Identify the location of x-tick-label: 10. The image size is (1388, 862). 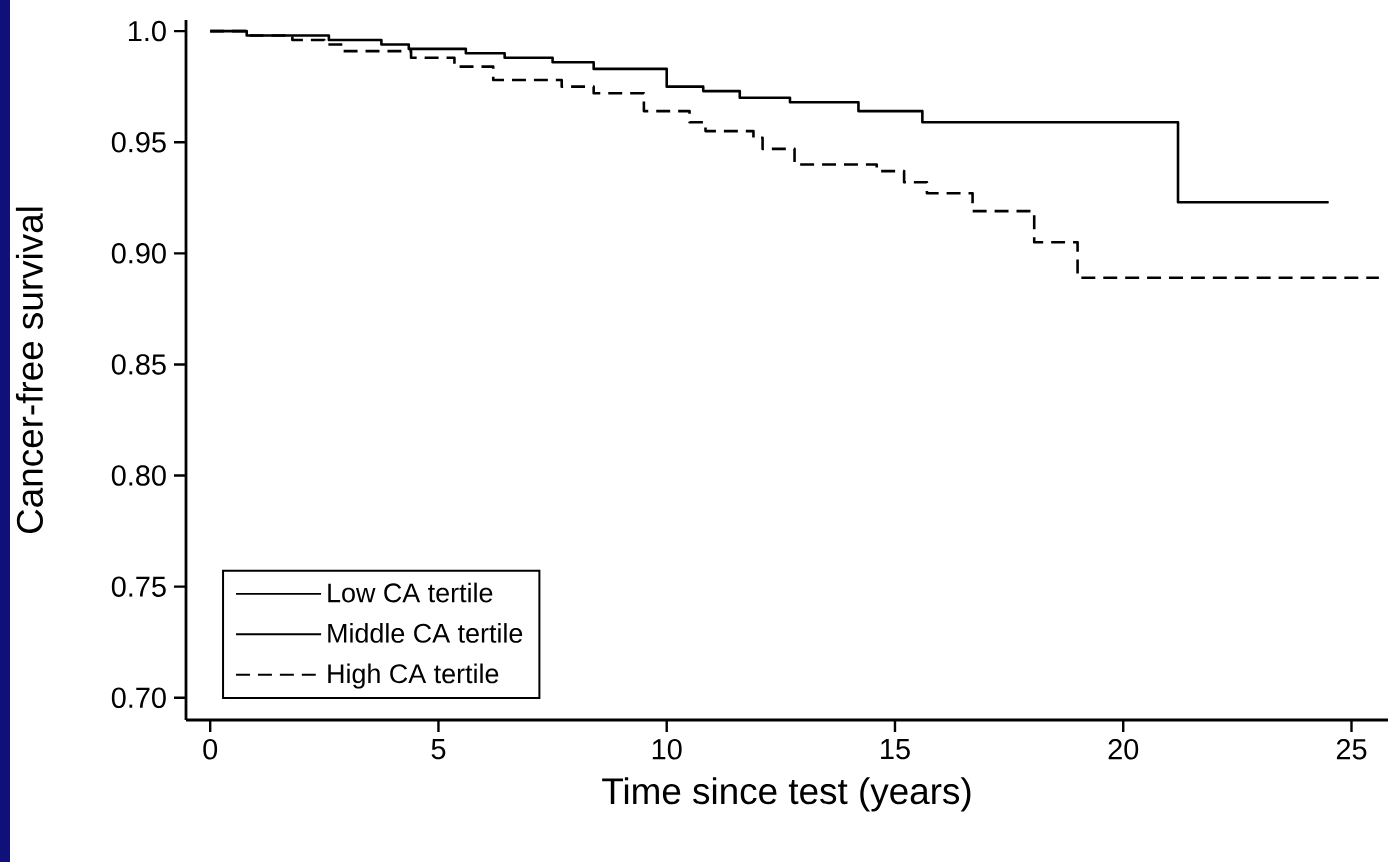
(667, 749).